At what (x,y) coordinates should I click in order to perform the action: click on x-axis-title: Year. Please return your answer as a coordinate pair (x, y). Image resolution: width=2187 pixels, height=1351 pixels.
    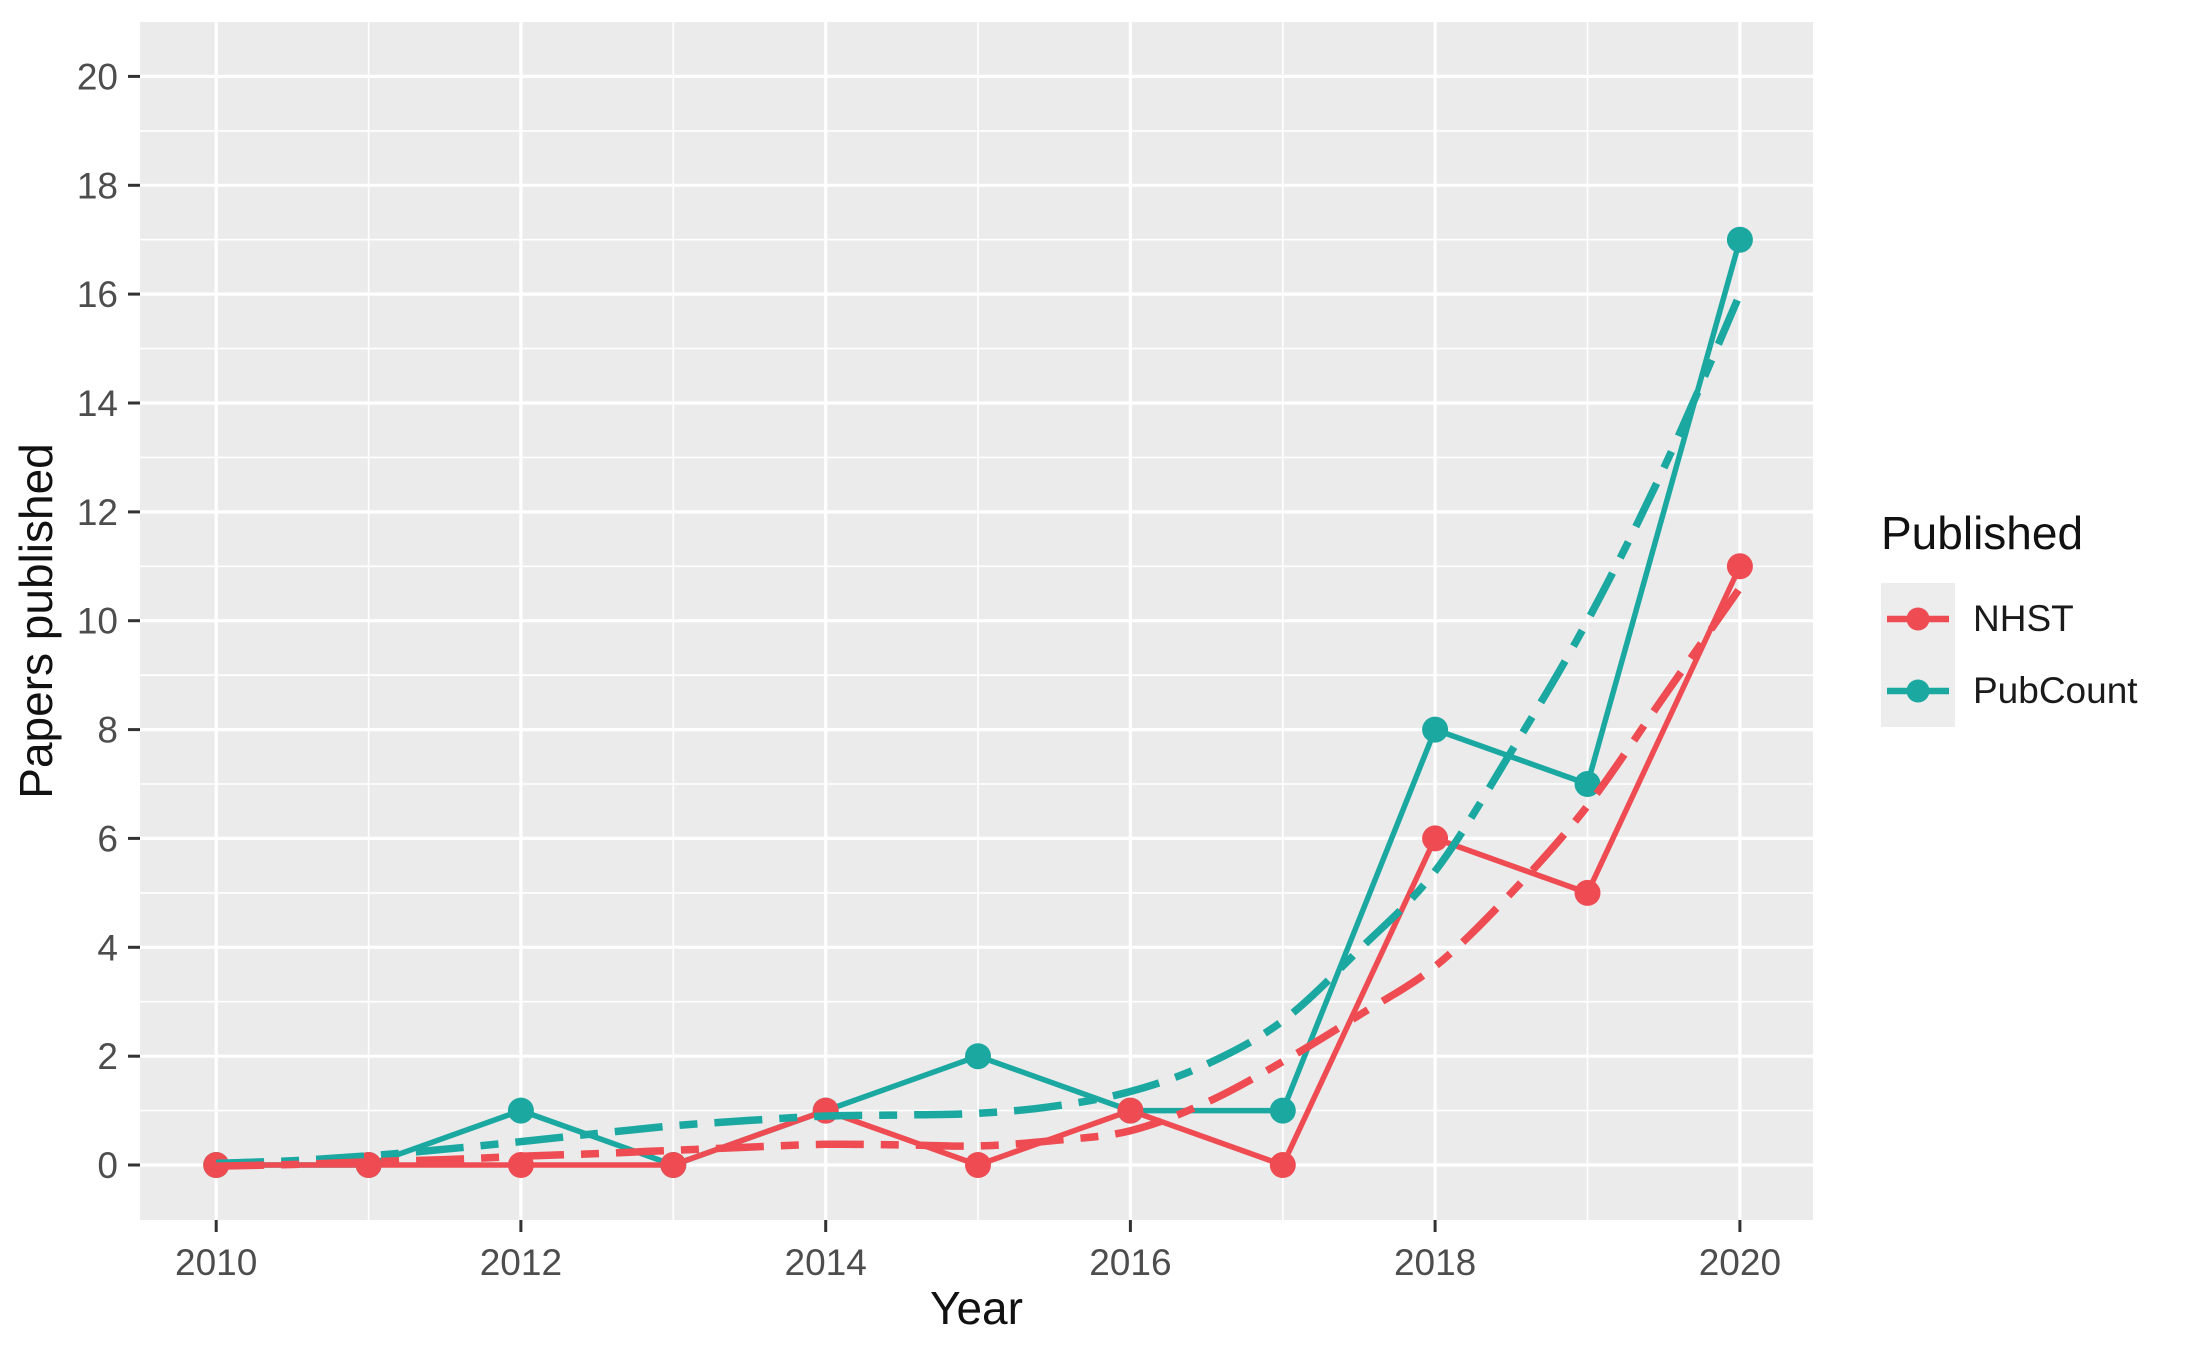
    Looking at the image, I should click on (976, 1308).